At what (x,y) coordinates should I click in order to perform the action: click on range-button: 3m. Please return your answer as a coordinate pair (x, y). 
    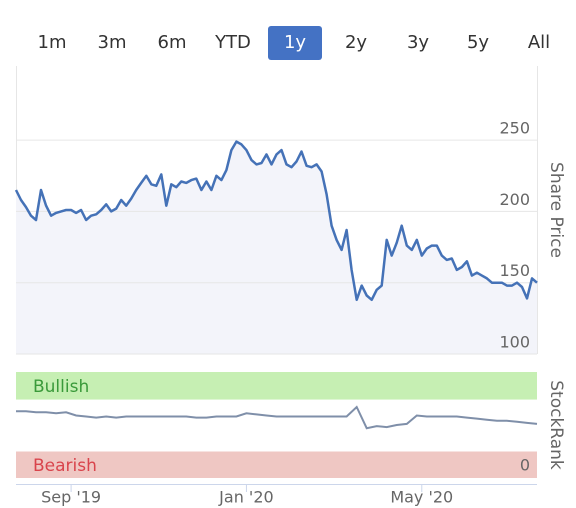
    Looking at the image, I should click on (112, 42).